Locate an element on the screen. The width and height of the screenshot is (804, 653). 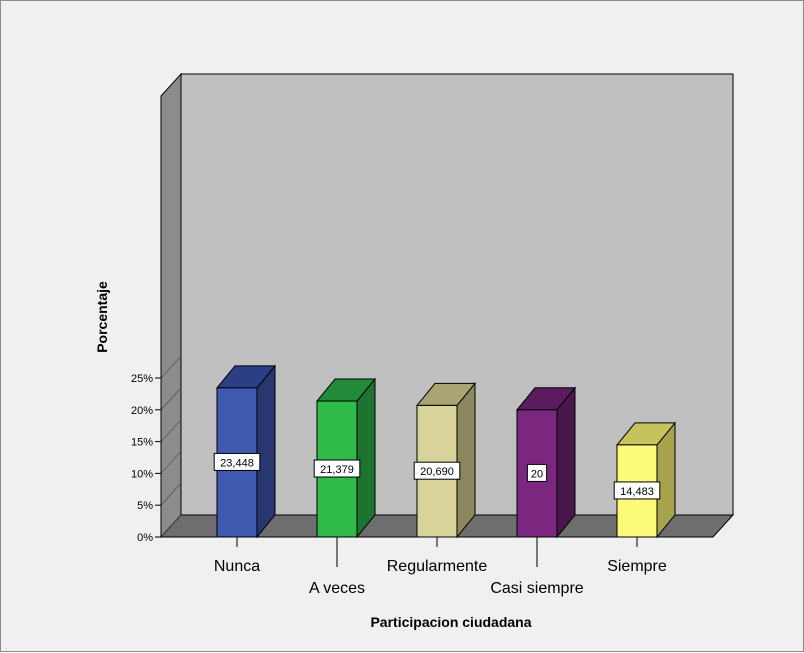
data-label: 14,483 is located at coordinates (637, 492).